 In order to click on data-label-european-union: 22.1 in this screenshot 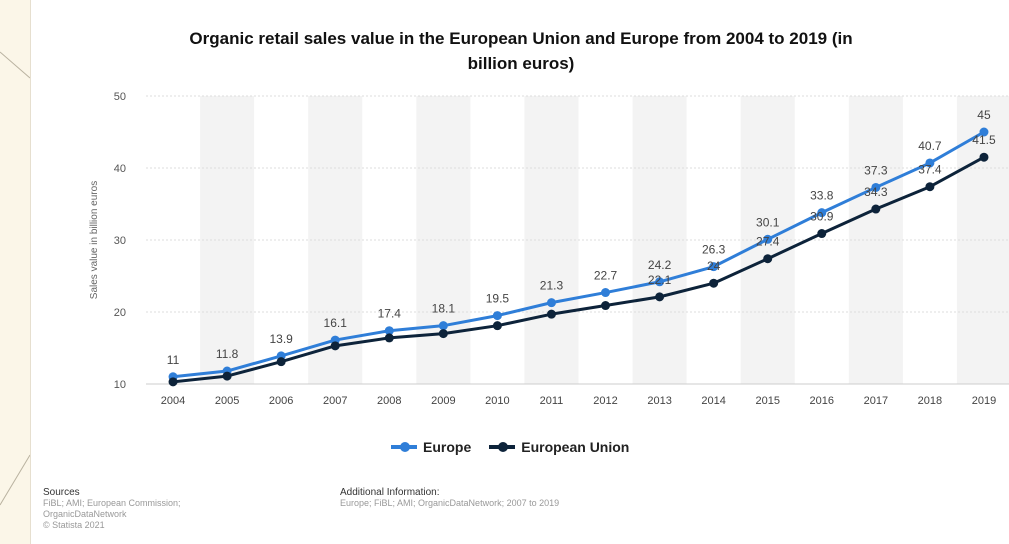, I will do `click(660, 280)`.